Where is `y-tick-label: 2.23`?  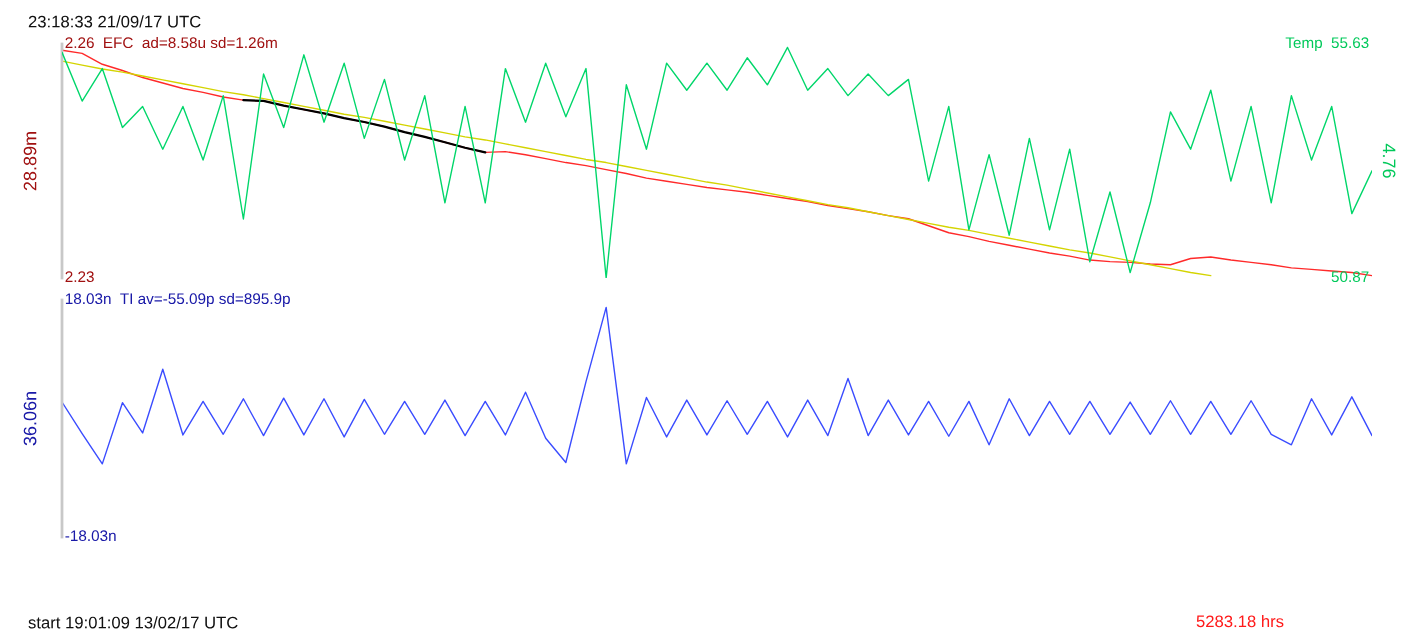 y-tick-label: 2.23 is located at coordinates (79, 277).